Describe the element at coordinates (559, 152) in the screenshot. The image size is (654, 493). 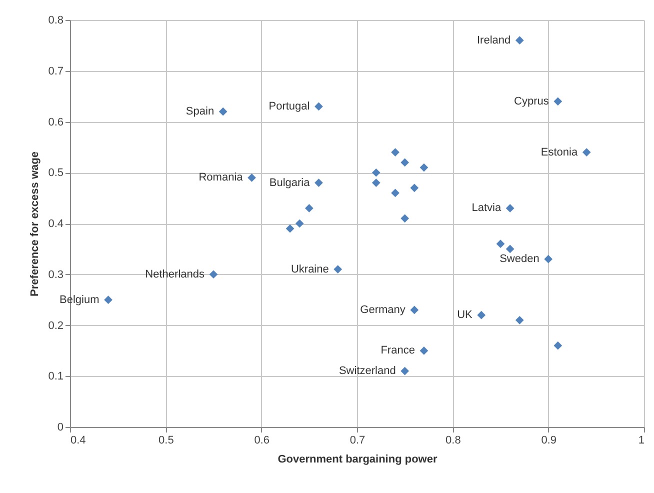
I see `annotation: Estonia` at that location.